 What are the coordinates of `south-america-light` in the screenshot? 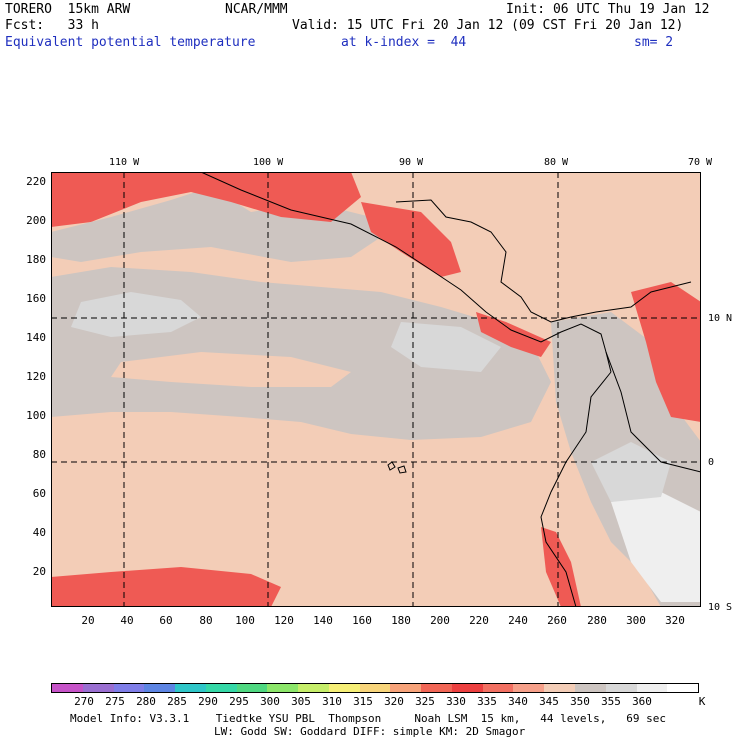 It's located at (656, 547).